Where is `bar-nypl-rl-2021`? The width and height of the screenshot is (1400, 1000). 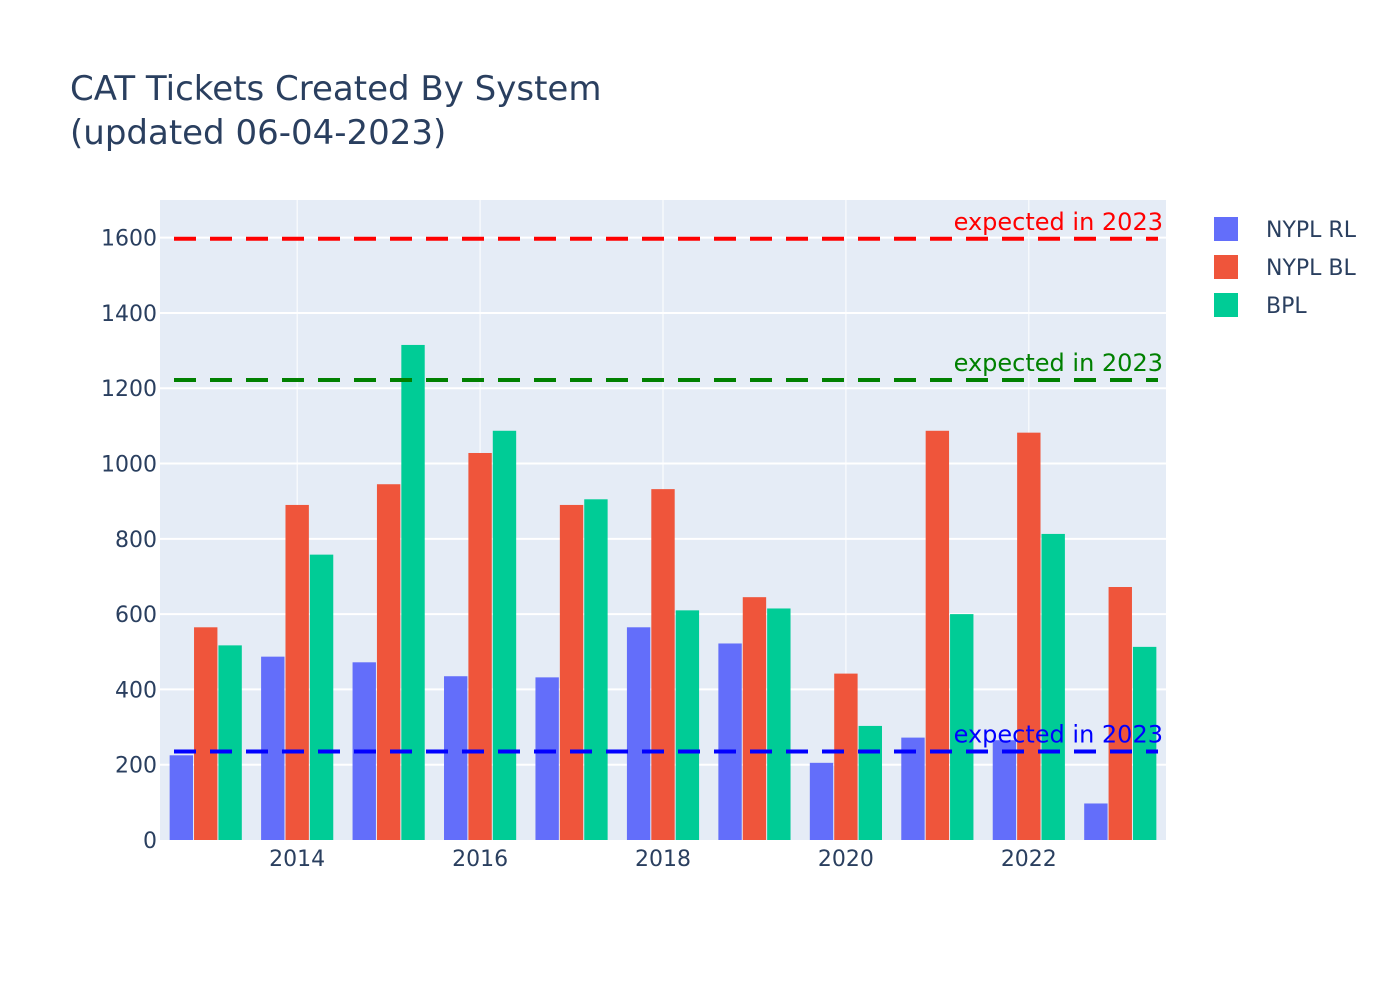
bar-nypl-rl-2021 is located at coordinates (913, 788).